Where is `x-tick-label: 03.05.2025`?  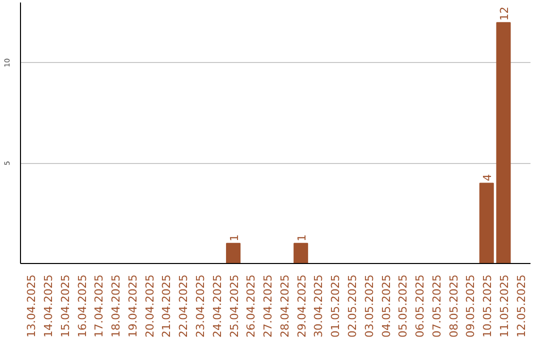 x-tick-label: 03.05.2025 is located at coordinates (369, 306).